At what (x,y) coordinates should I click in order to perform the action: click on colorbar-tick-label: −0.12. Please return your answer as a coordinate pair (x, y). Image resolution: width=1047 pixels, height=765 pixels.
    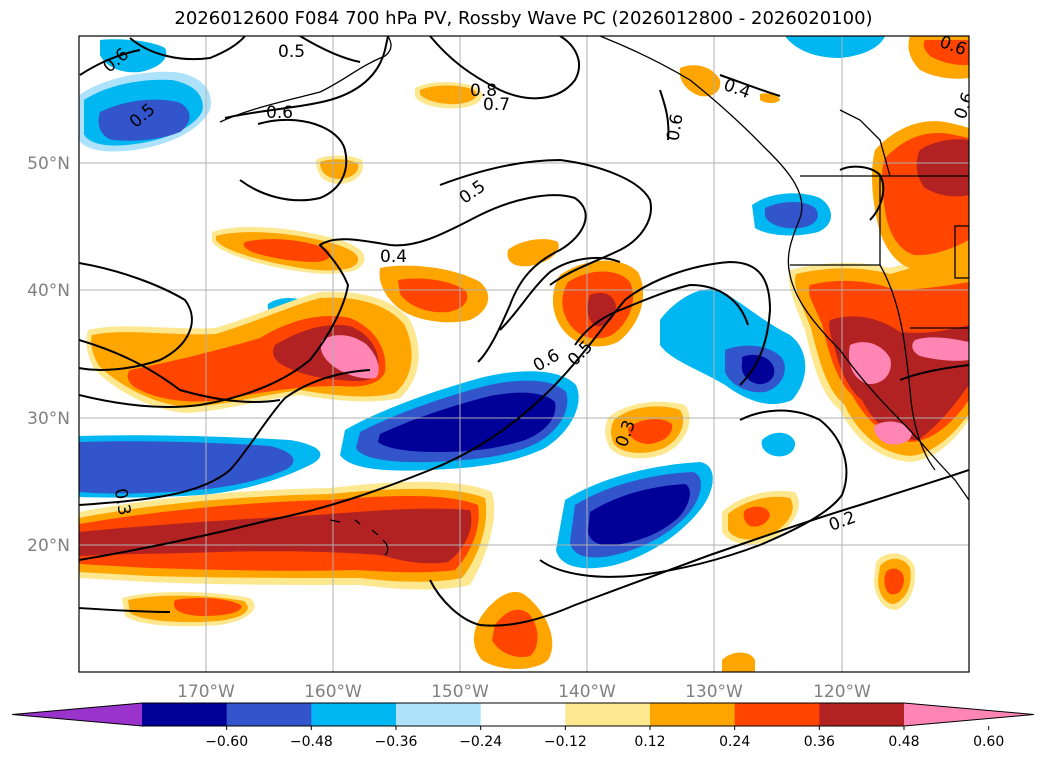
    Looking at the image, I should click on (565, 742).